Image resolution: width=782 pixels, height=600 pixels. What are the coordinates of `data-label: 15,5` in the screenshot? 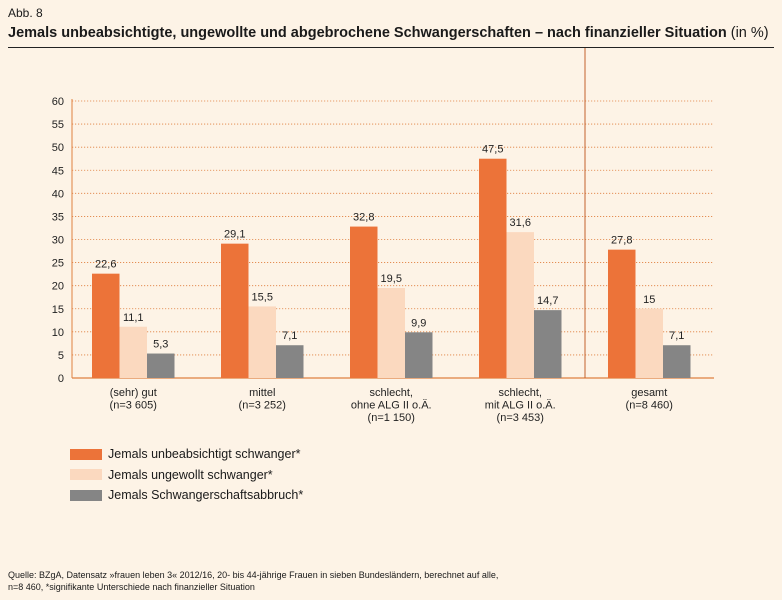 It's located at (262, 297).